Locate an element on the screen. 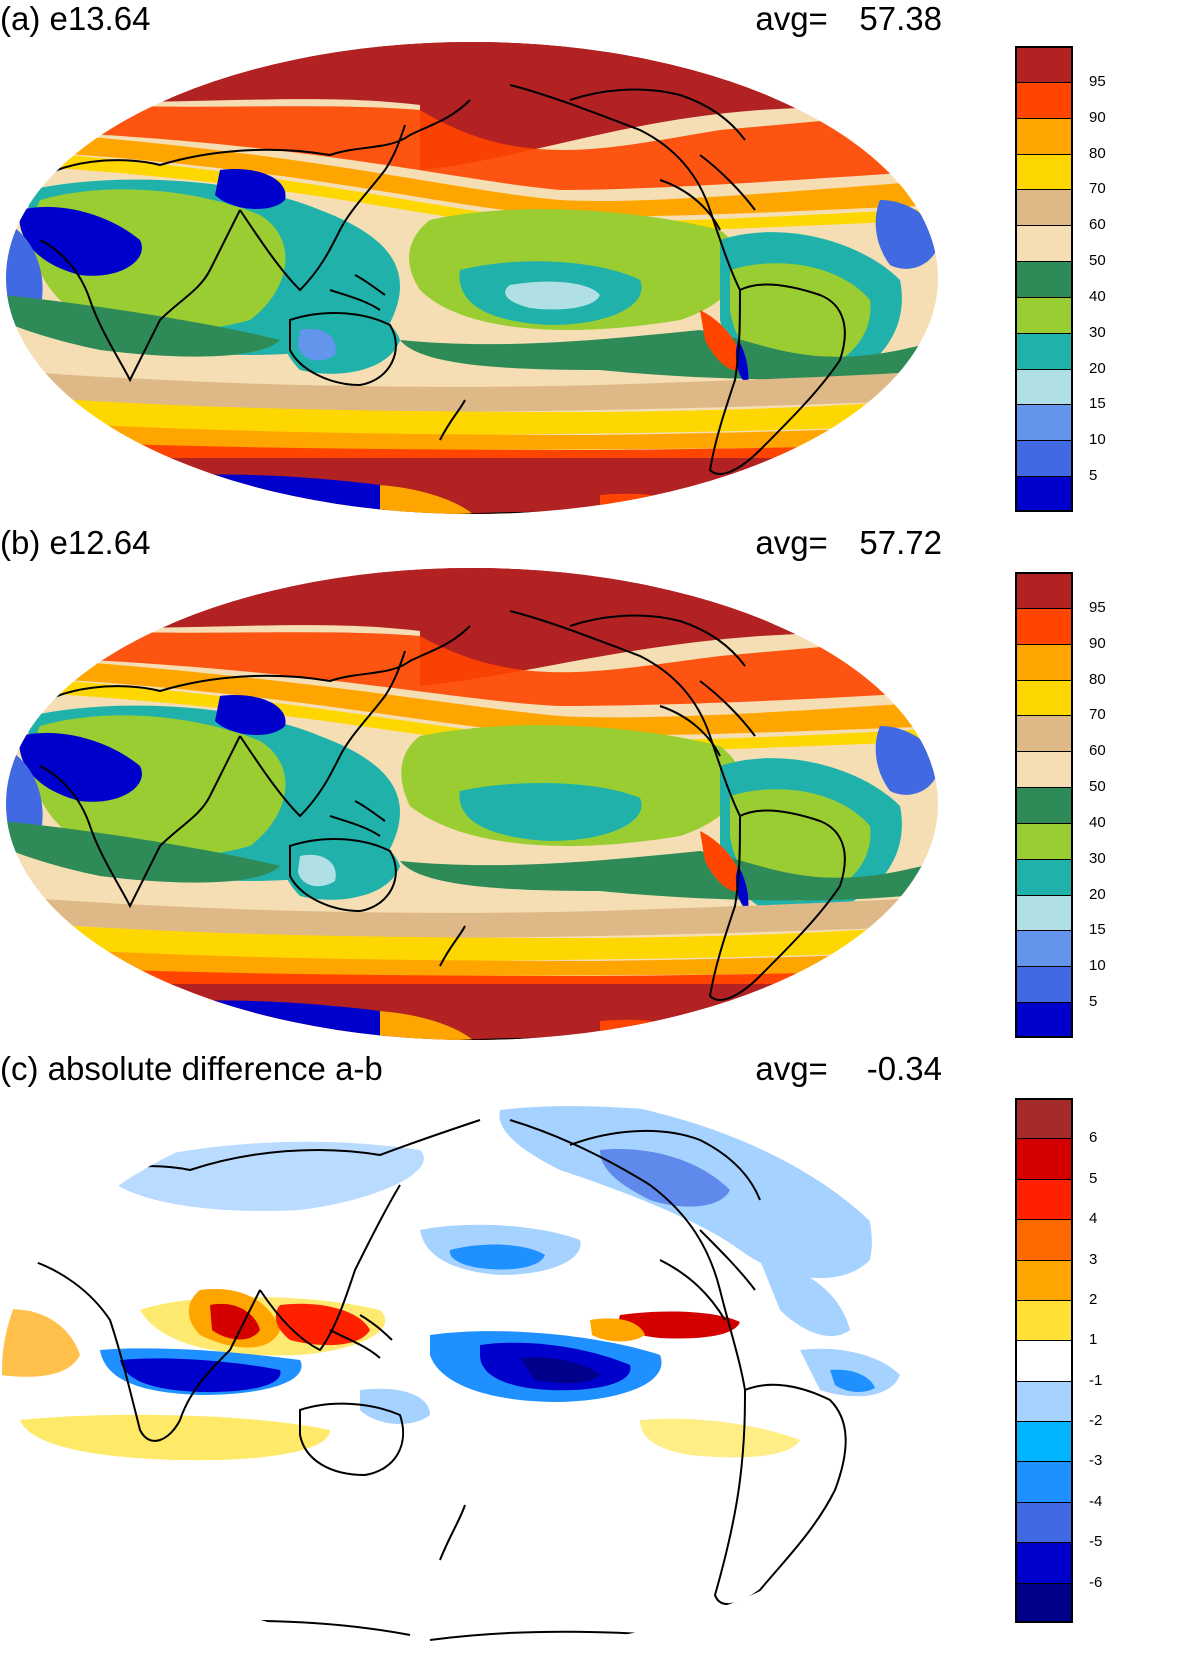 Image resolution: width=1183 pixels, height=1677 pixels. colorbar-tick-label: 2 is located at coordinates (1093, 1299).